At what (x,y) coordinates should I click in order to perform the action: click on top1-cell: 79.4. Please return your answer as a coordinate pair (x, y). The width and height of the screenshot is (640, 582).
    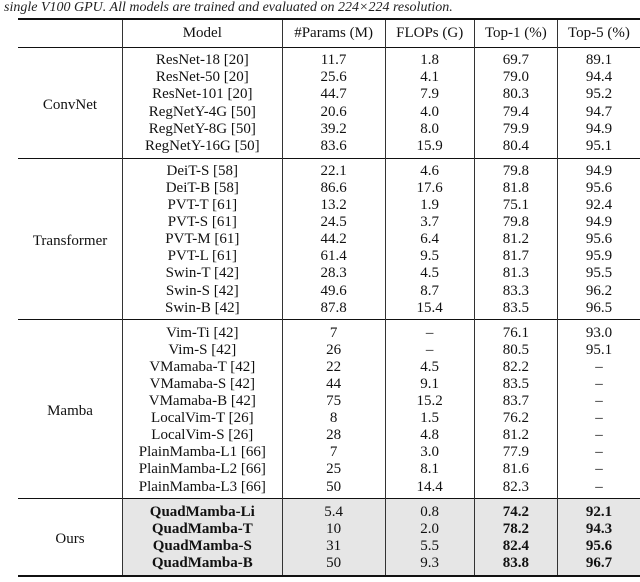
    Looking at the image, I should click on (515, 112).